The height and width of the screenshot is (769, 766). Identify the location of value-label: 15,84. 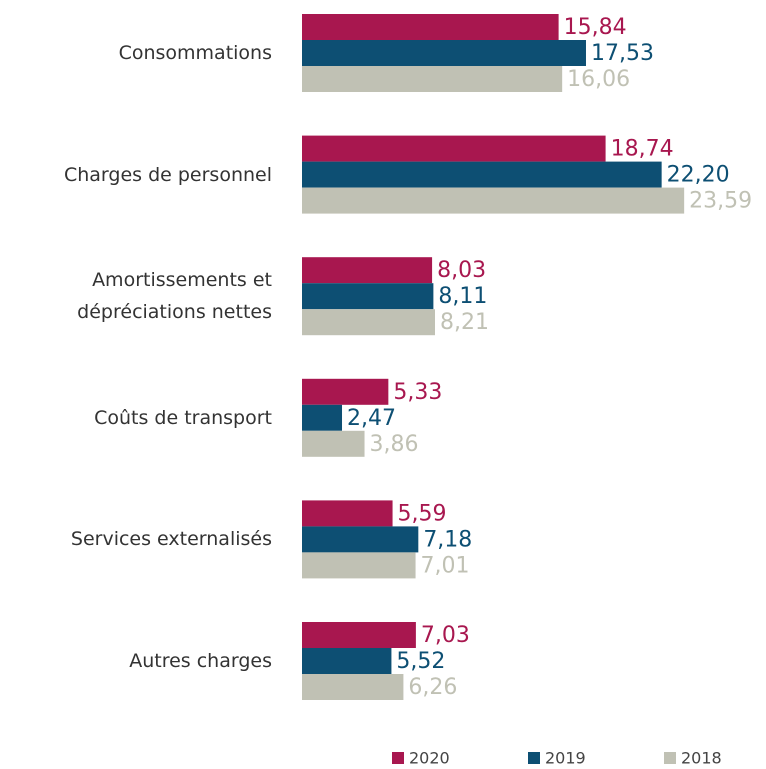
(595, 27).